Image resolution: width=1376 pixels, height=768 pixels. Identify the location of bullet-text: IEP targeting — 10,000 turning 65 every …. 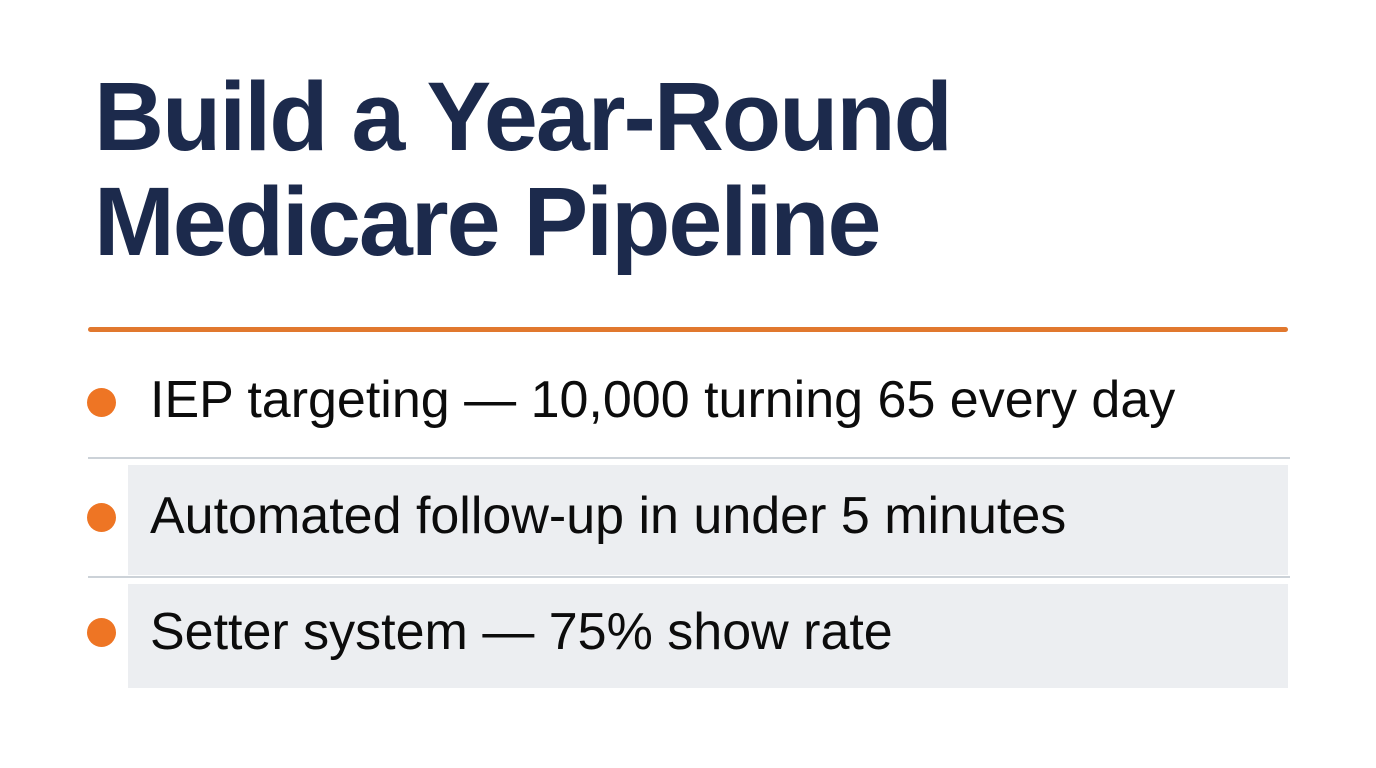
(663, 400).